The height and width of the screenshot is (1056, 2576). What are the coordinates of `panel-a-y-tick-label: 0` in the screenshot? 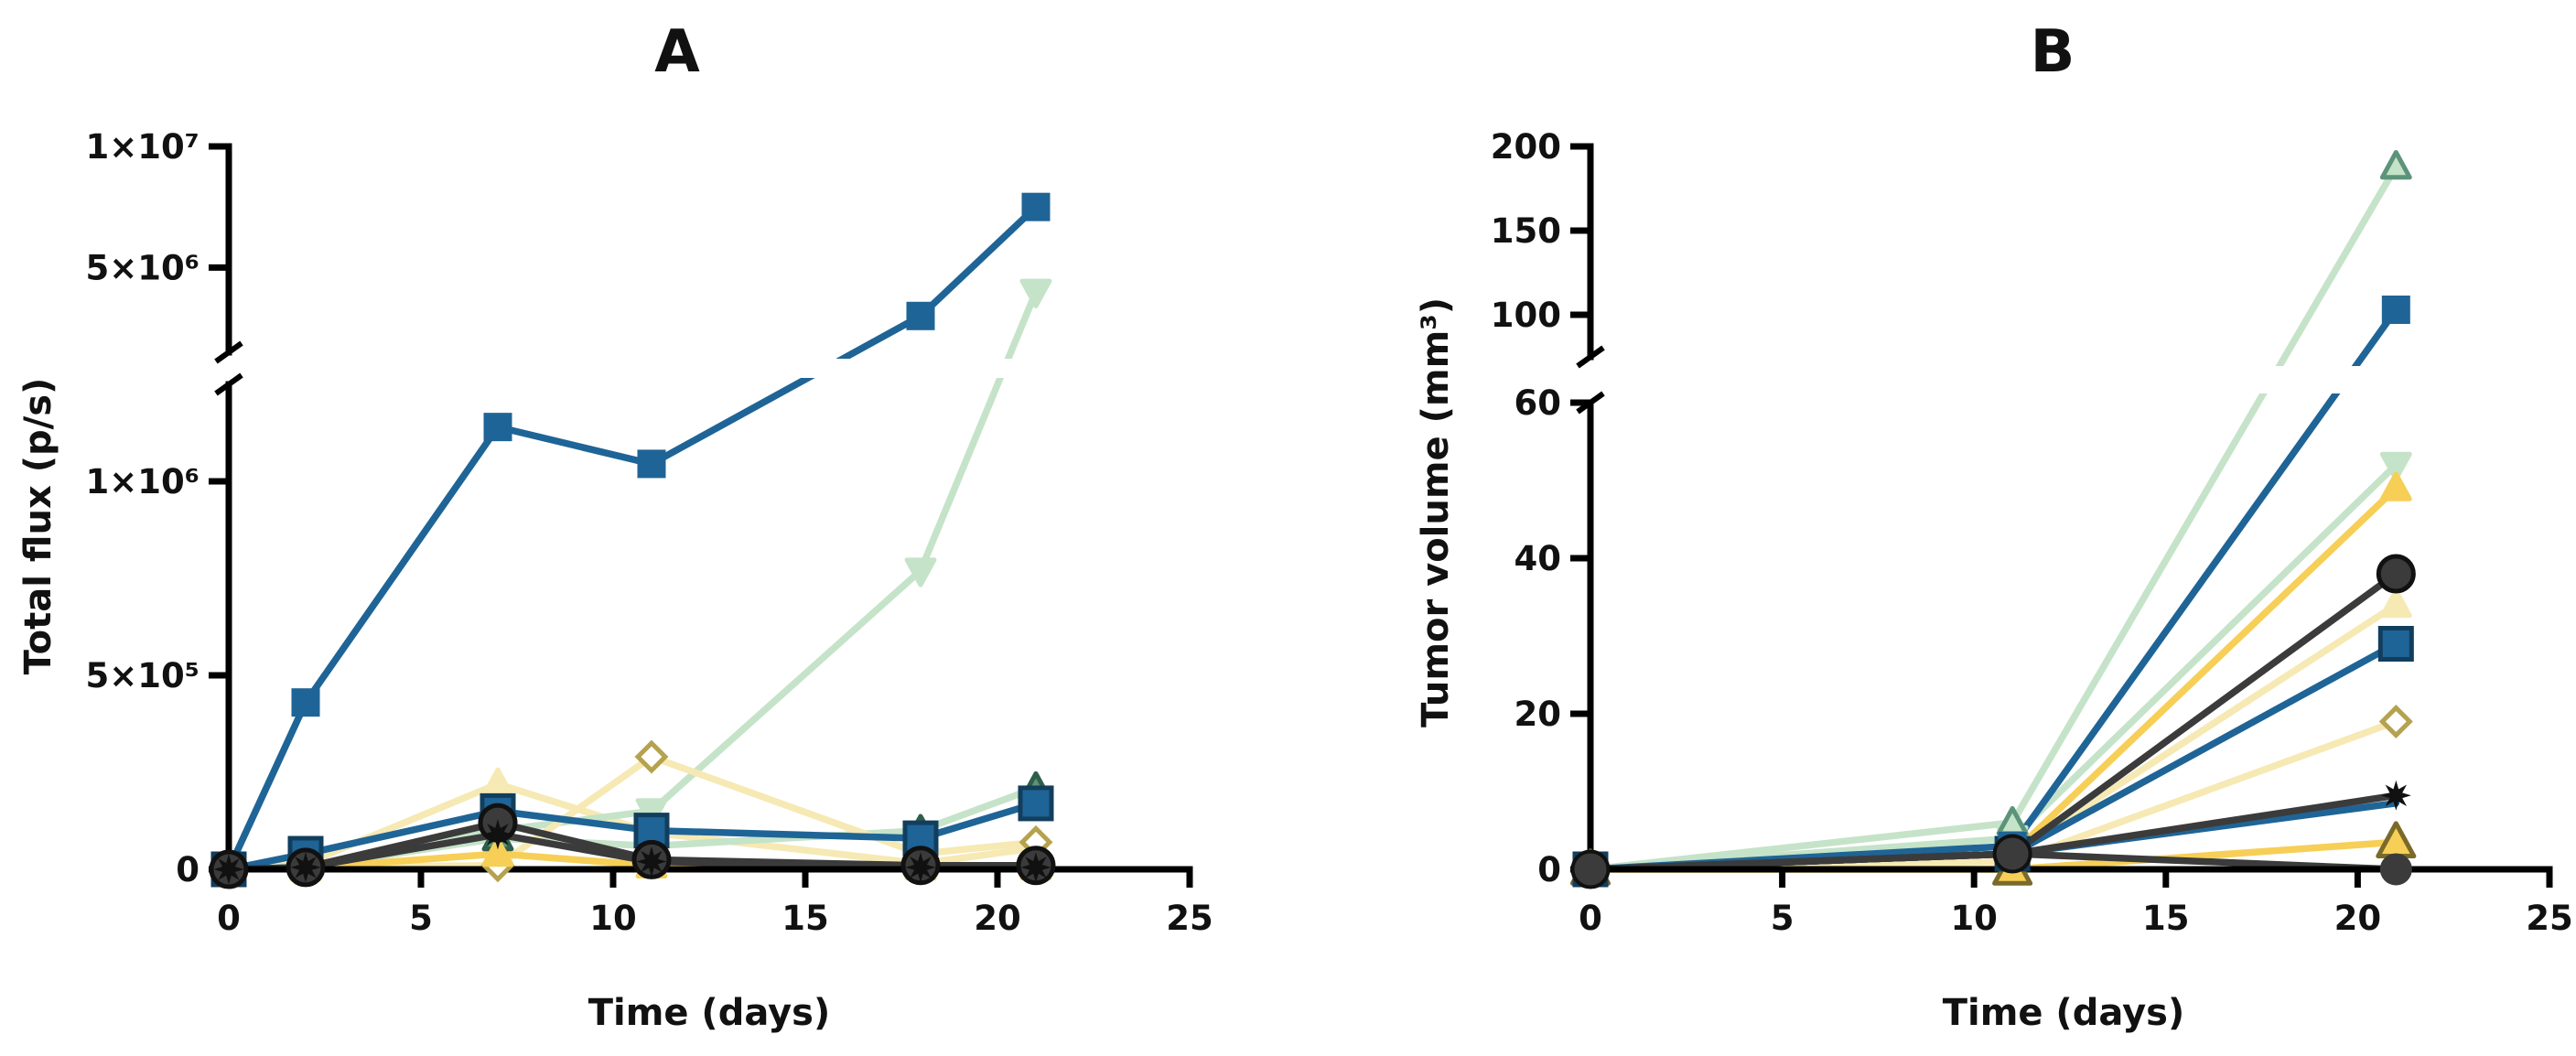 It's located at (187, 870).